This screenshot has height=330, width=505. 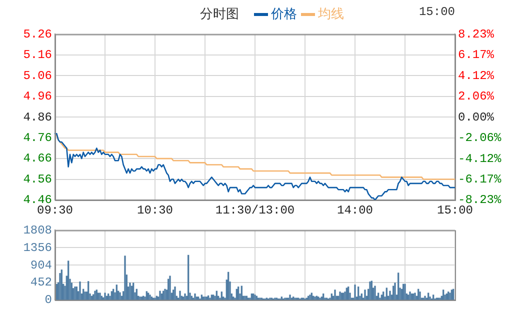 What do you see at coordinates (476, 97) in the screenshot?
I see `y2-tick-label: 2.06%` at bounding box center [476, 97].